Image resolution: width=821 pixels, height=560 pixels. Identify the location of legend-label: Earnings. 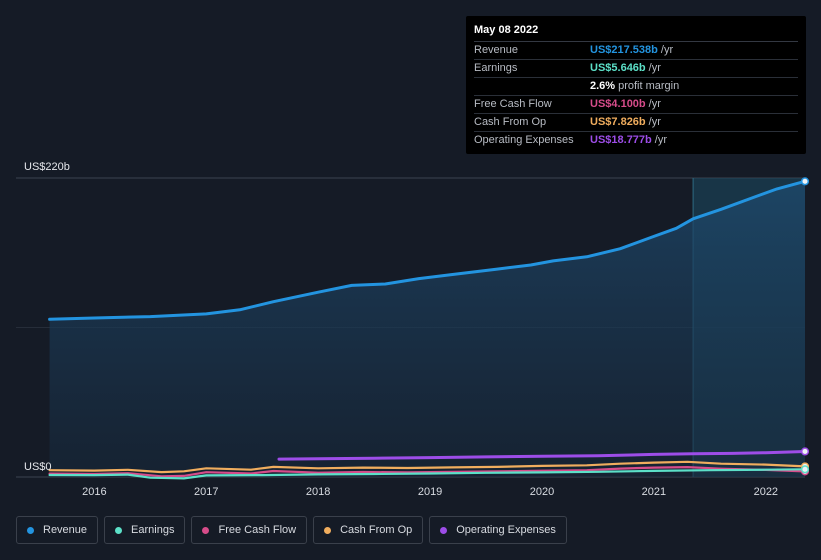
(153, 530).